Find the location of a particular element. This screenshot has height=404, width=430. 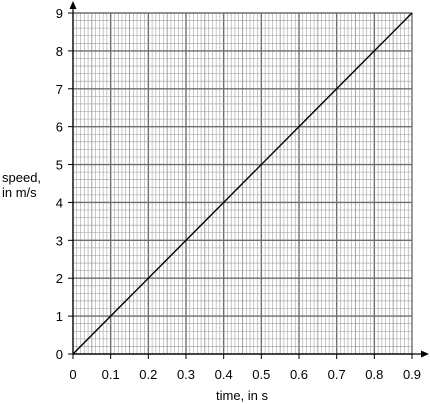

y-tick-label: 4 is located at coordinates (59, 202).